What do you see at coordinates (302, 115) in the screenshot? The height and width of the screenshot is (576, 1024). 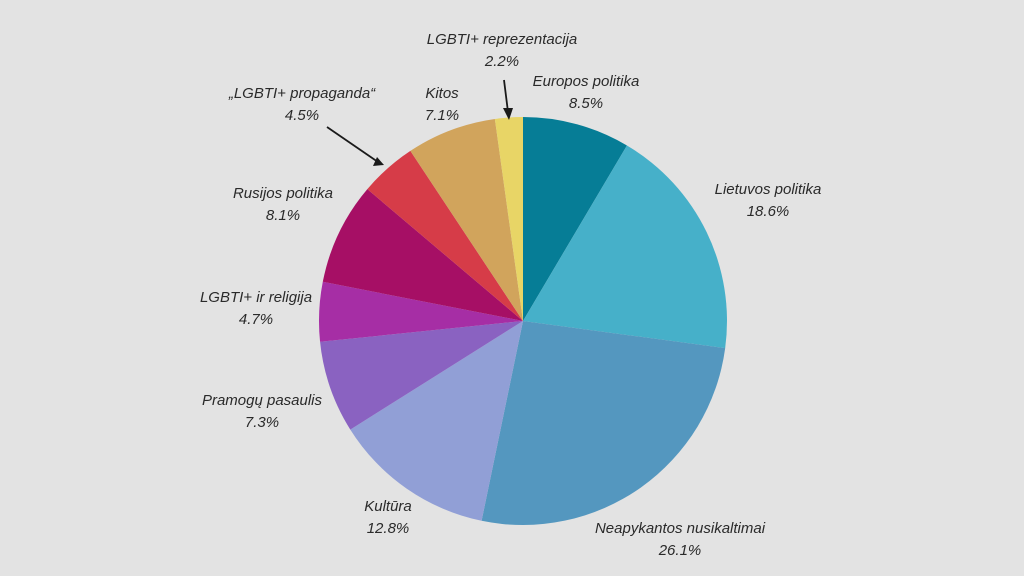 I see `slice-value-lgbti-propaganda: 4.5%` at bounding box center [302, 115].